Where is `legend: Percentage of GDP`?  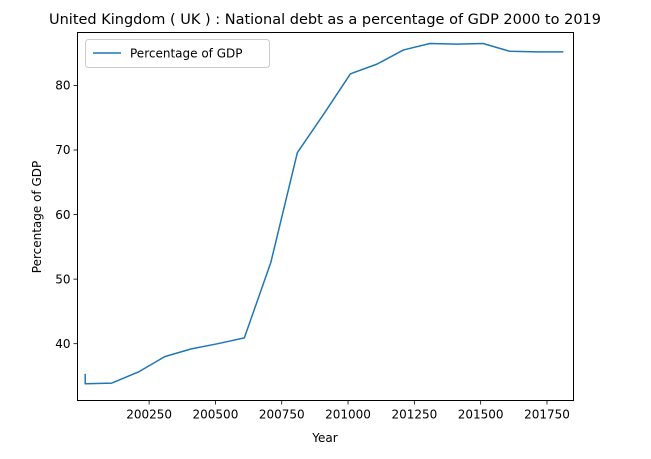 legend: Percentage of GDP is located at coordinates (177, 53).